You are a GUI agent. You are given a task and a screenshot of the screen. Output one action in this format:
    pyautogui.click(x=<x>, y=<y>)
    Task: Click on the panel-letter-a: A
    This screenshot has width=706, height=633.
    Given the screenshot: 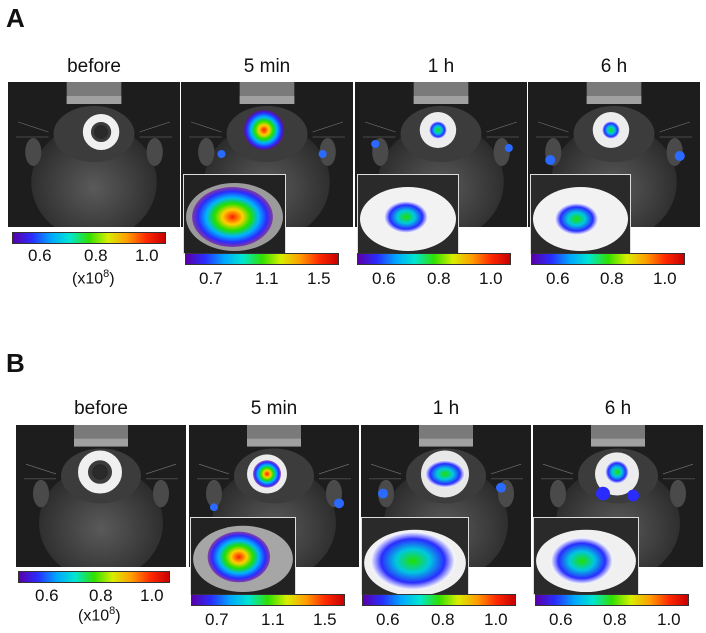 What is the action you would take?
    pyautogui.click(x=15, y=18)
    